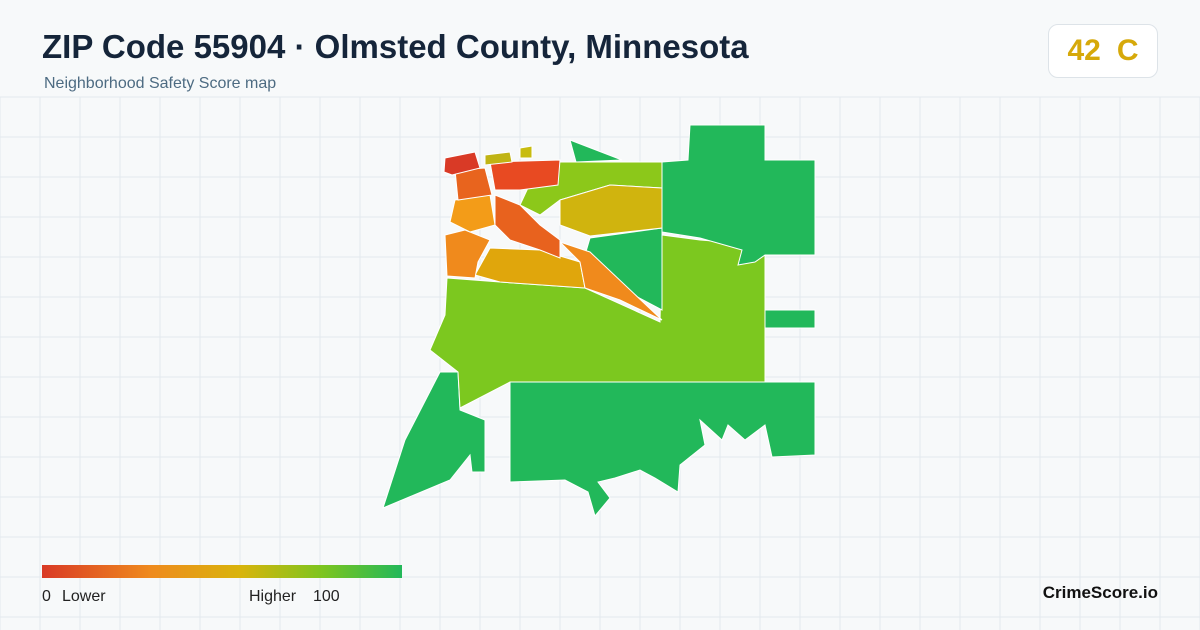  What do you see at coordinates (1103, 51) in the screenshot?
I see `score-badge: 42 C` at bounding box center [1103, 51].